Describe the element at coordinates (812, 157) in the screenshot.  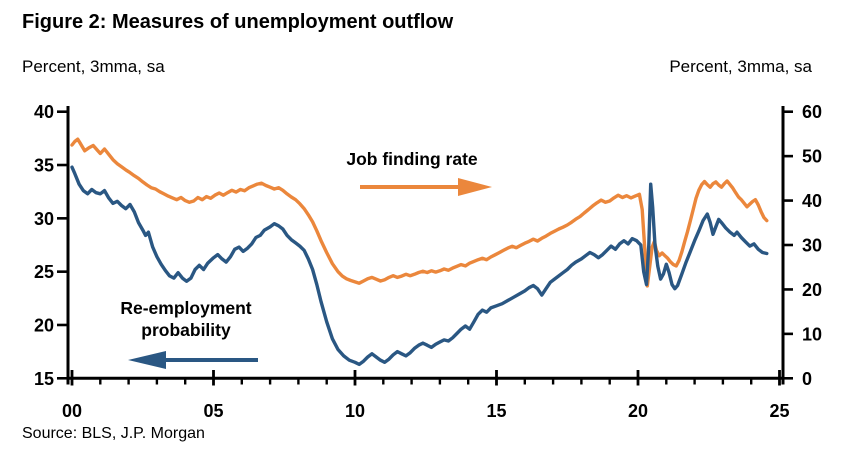
I see `right-axis-tick-label: 50` at that location.